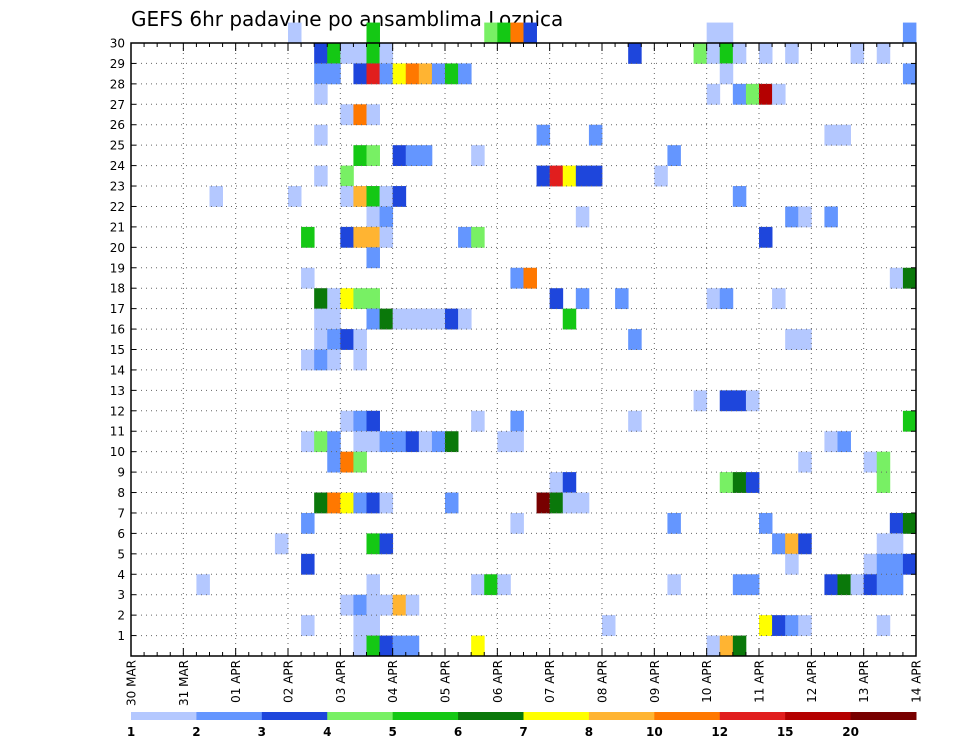 This screenshot has width=960, height=742. I want to click on y-tick-label: 24, so click(117, 166).